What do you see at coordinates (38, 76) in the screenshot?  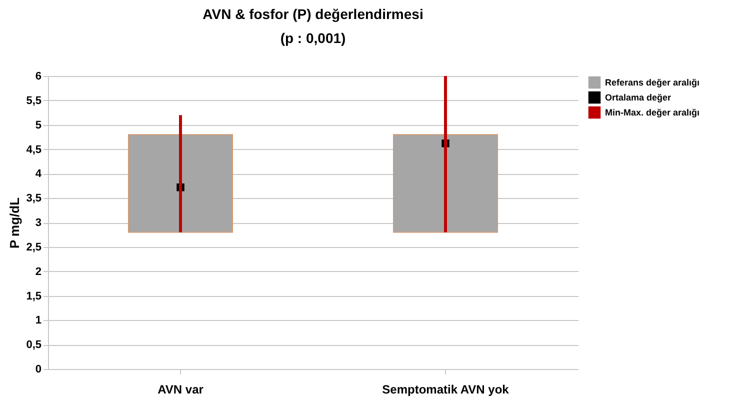 I see `y-tick-label: 6` at bounding box center [38, 76].